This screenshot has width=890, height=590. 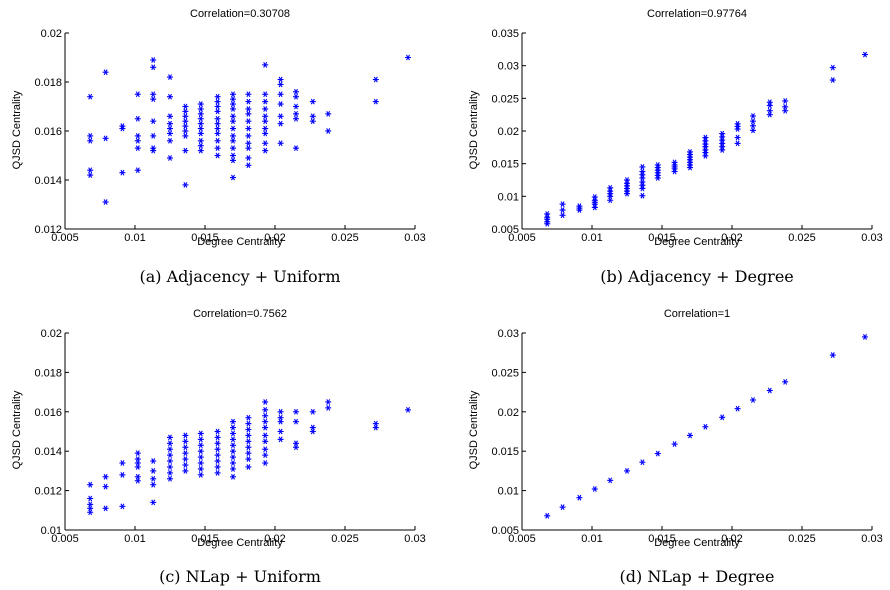 I want to click on panel-d-xlabel: Degree Centrality, so click(x=697, y=543).